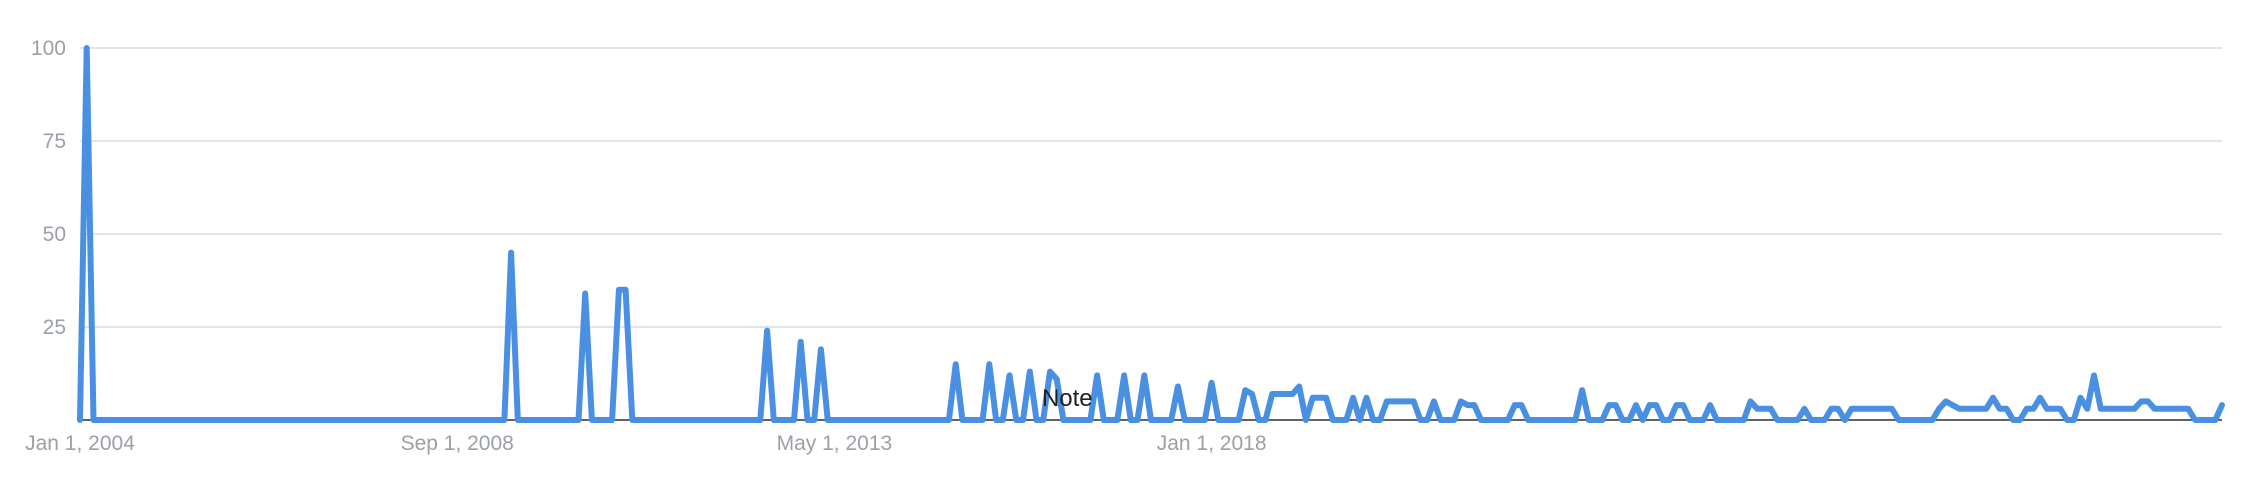 This screenshot has height=492, width=2260. What do you see at coordinates (835, 443) in the screenshot?
I see `x-tick-label: May 1, 2013` at bounding box center [835, 443].